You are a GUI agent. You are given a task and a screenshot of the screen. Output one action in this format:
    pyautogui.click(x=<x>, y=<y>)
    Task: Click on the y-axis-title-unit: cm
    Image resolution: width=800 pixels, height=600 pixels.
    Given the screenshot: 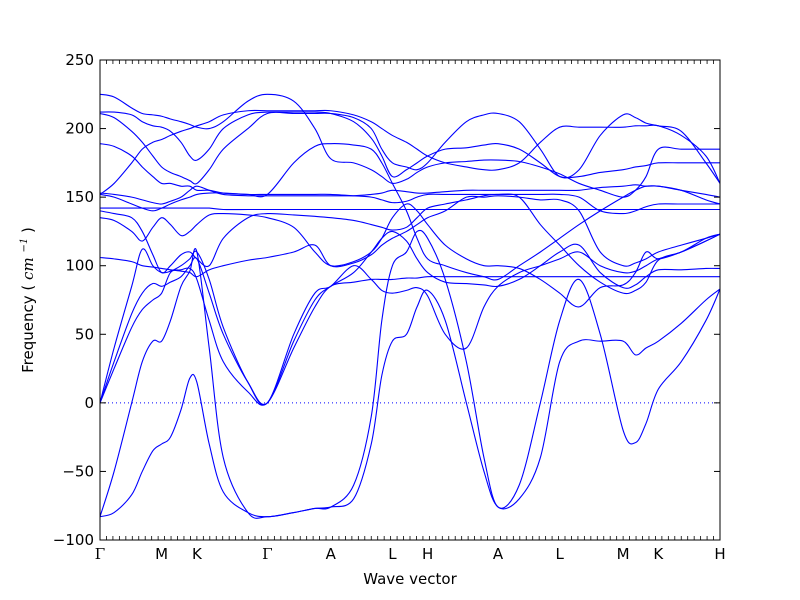 What is the action you would take?
    pyautogui.click(x=28, y=268)
    